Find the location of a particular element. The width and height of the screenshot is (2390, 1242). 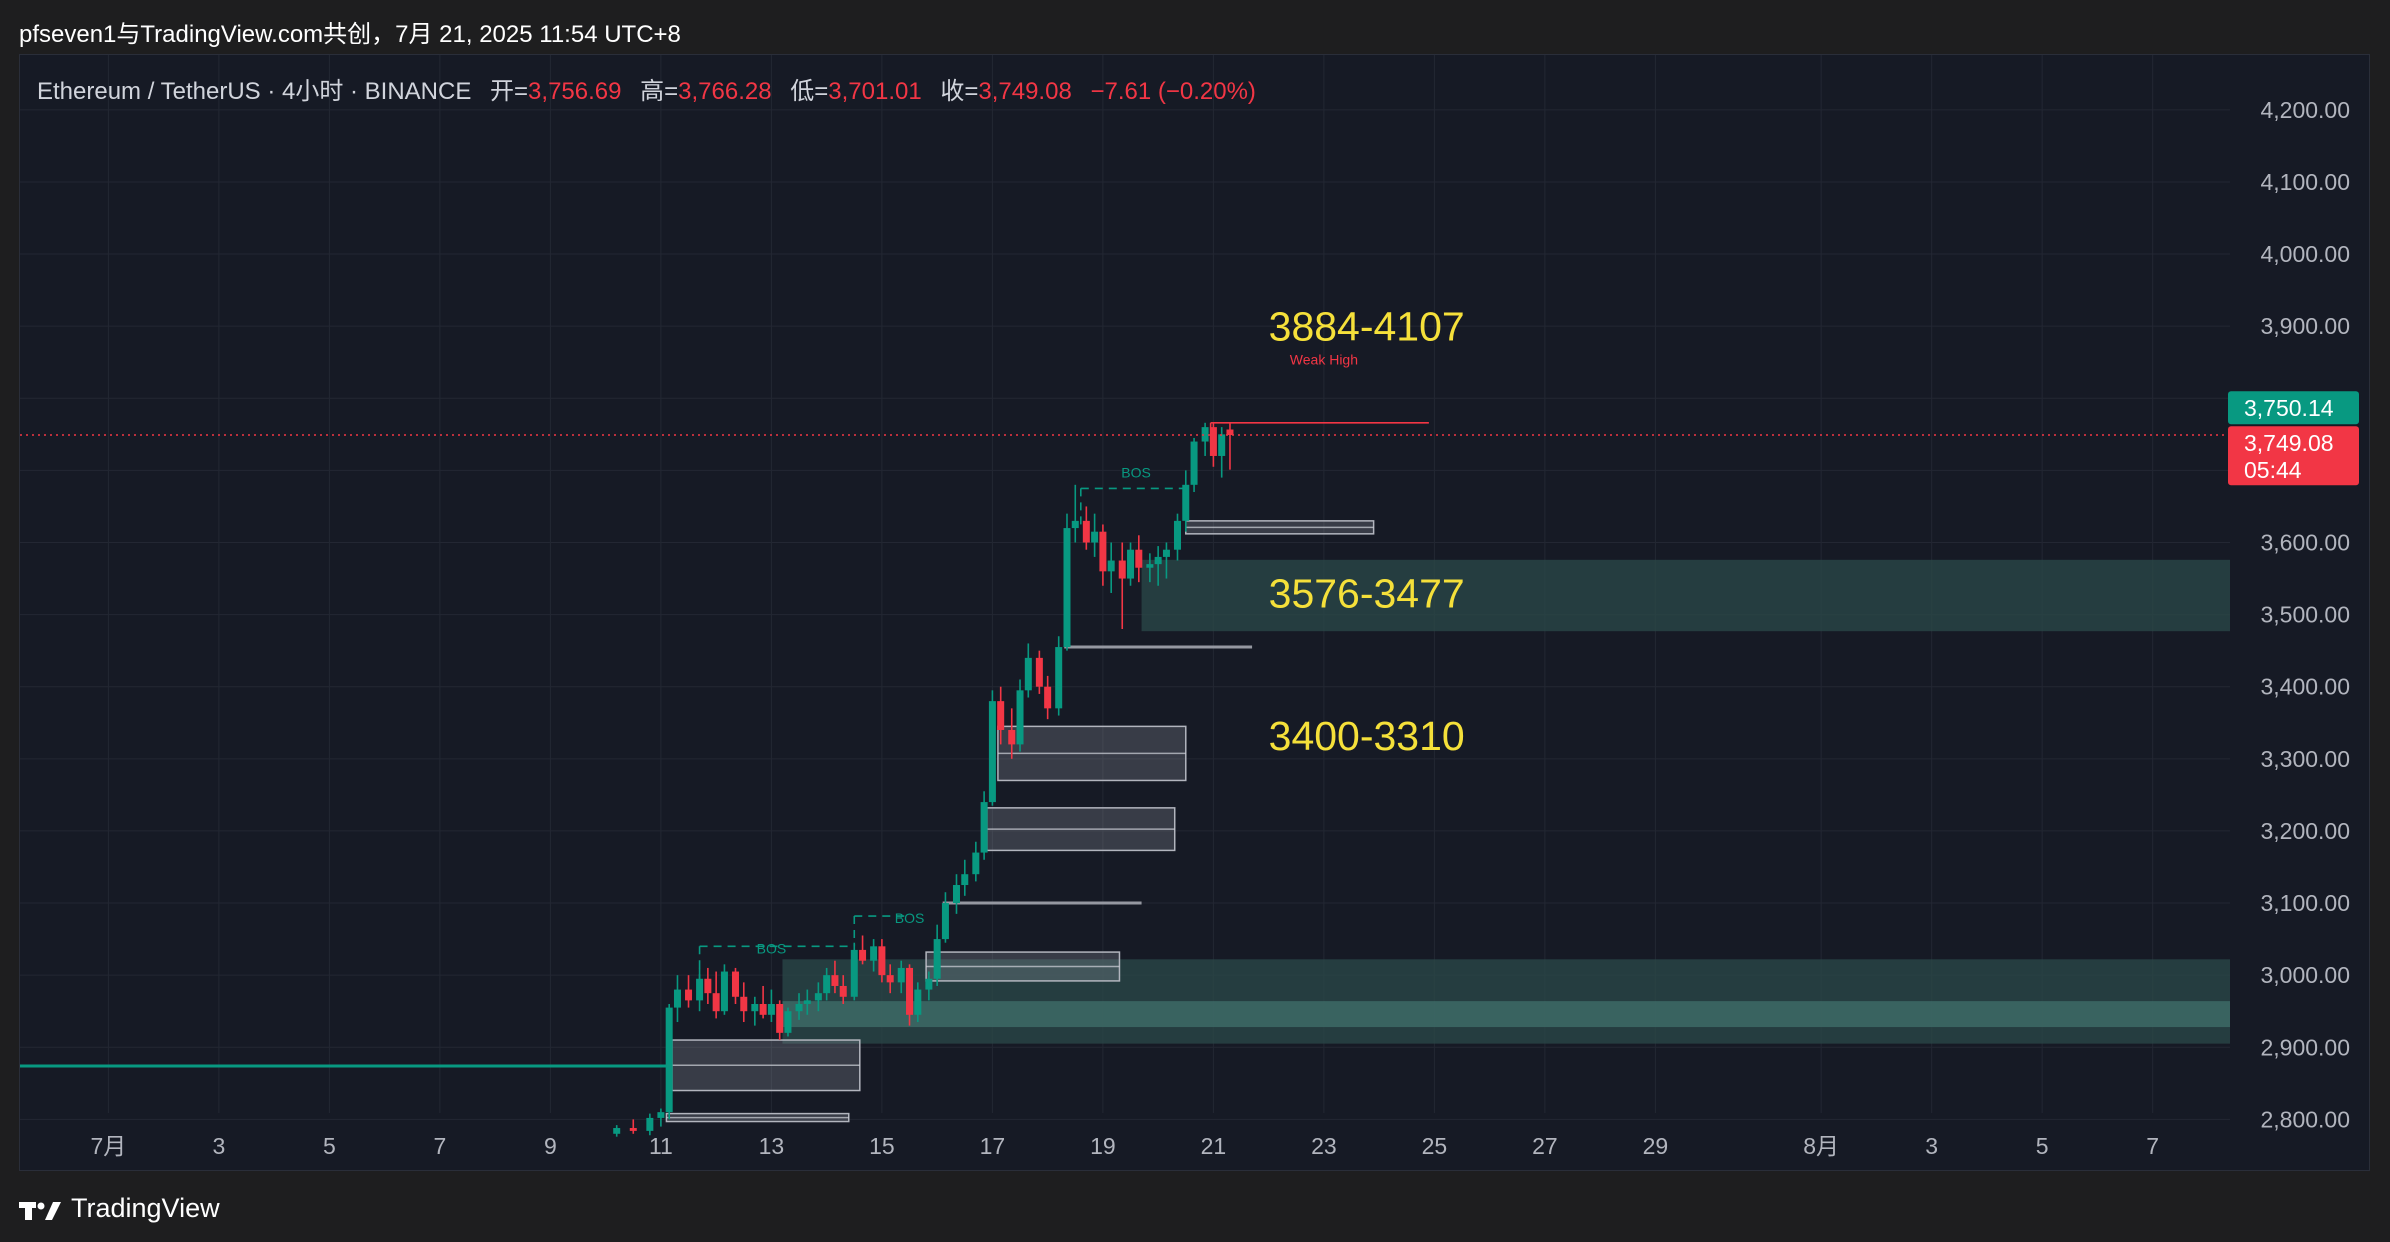

x-tick-label: 8月 is located at coordinates (1821, 1146).